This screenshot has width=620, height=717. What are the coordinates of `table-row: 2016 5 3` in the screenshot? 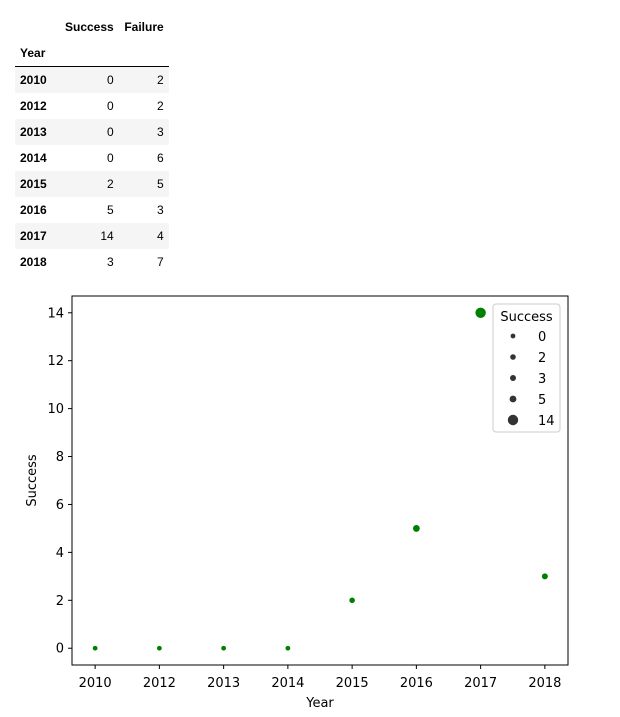 It's located at (92, 210).